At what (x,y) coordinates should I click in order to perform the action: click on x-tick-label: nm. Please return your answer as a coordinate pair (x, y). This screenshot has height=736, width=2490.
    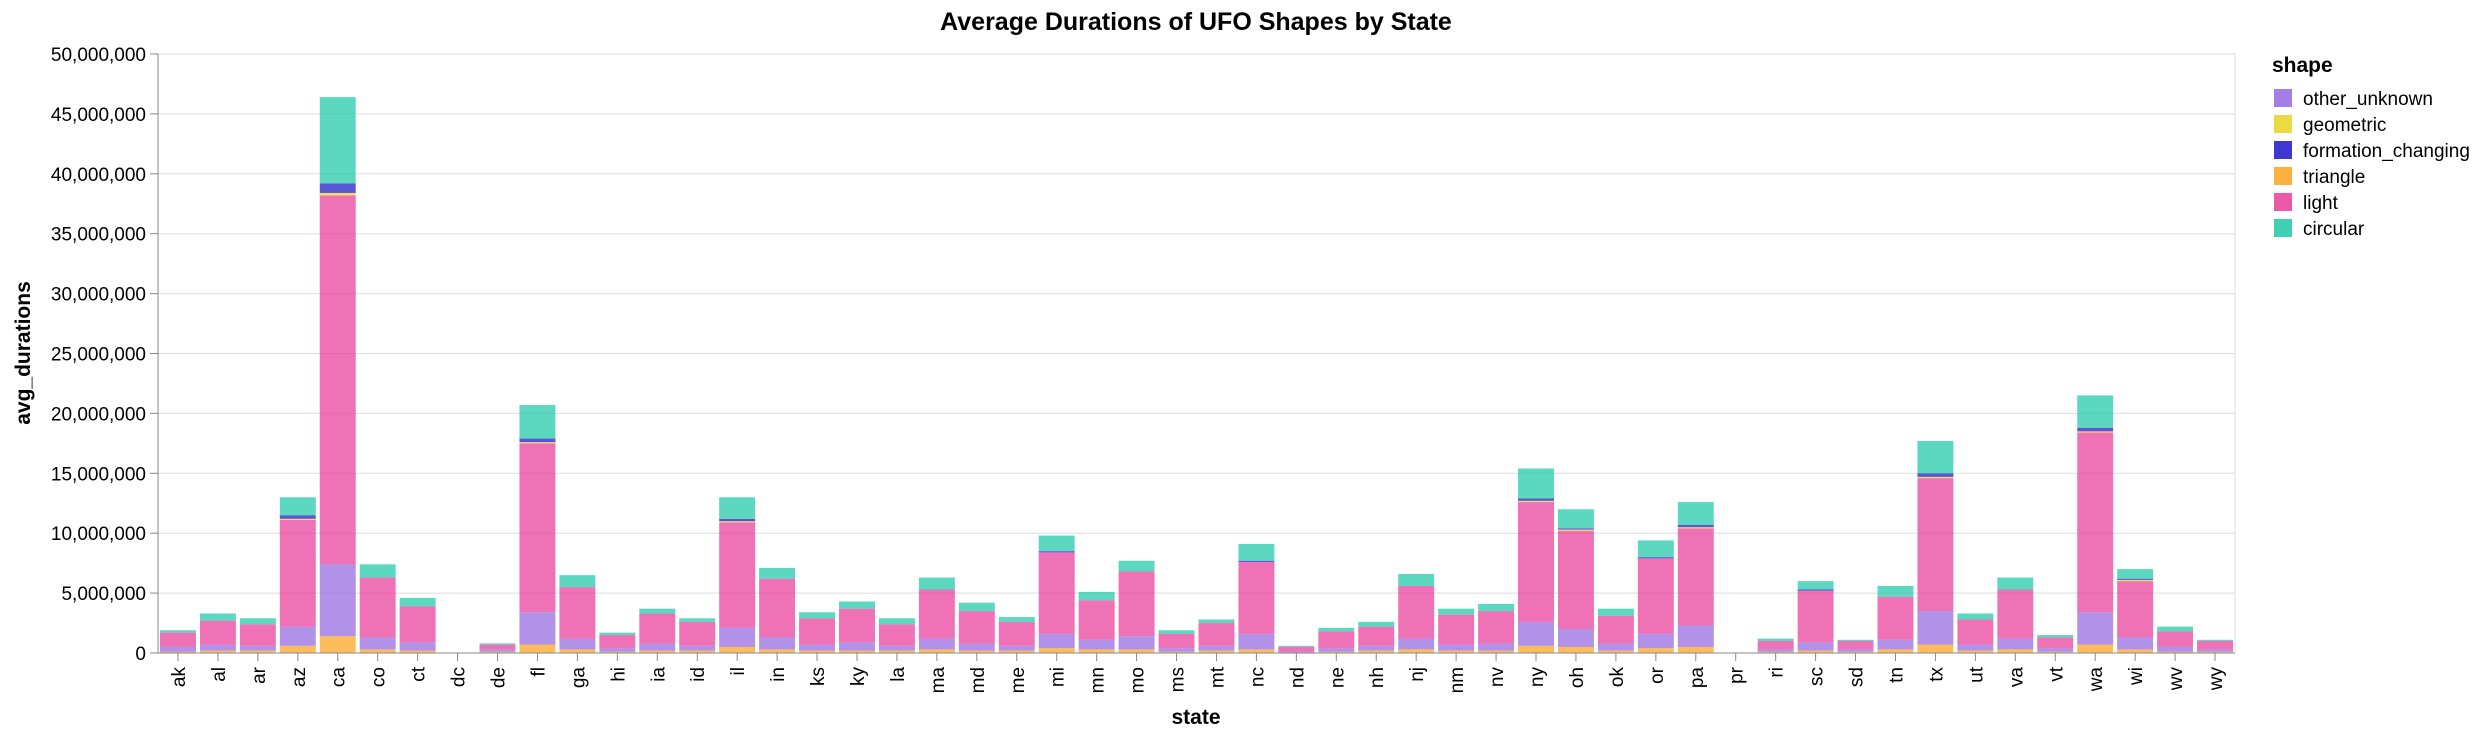
    Looking at the image, I should click on (1457, 680).